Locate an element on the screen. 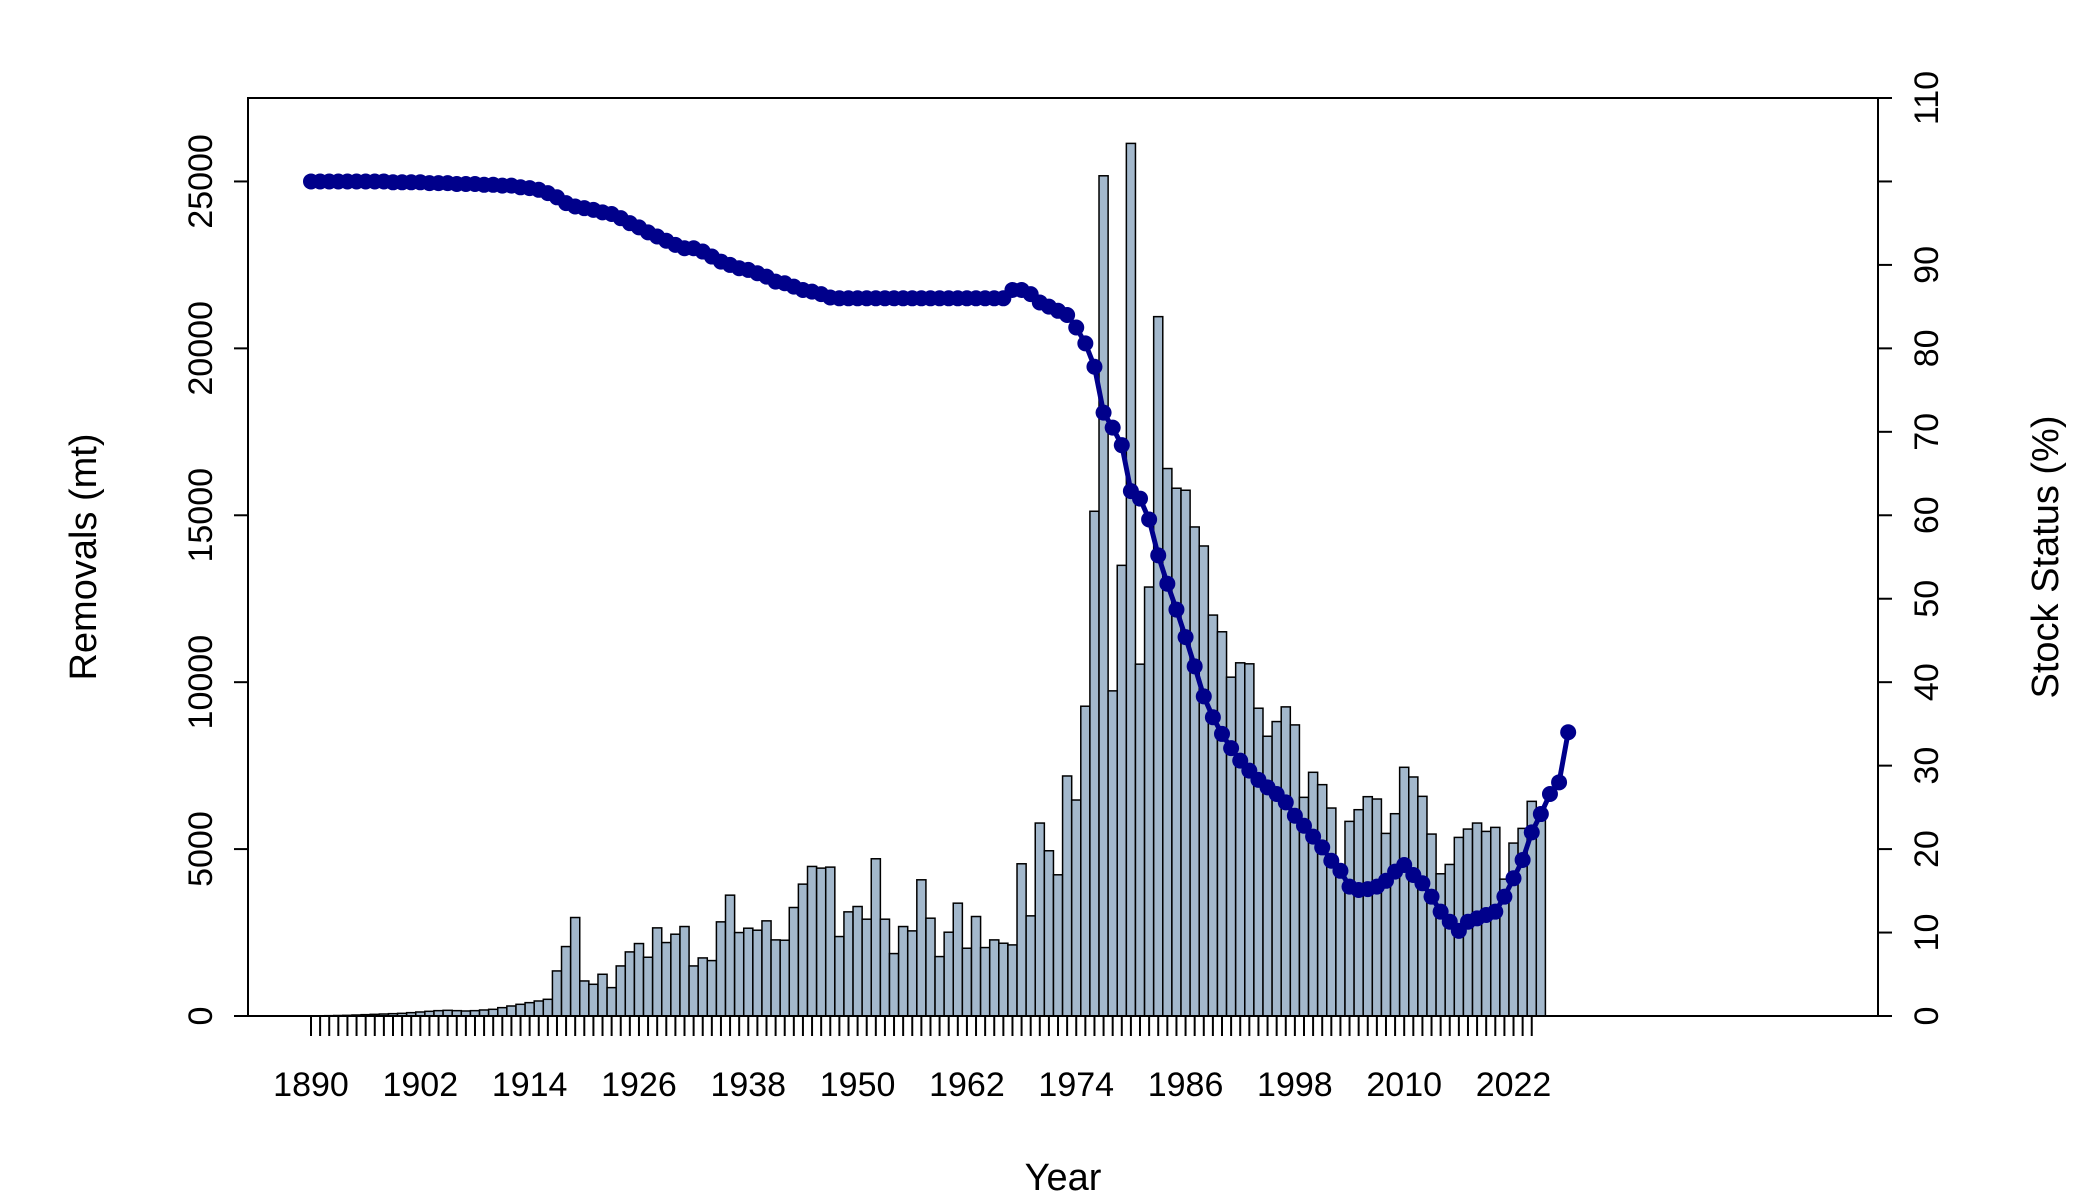 This screenshot has width=2100, height=1200. x-tick-label-1902: 1902 is located at coordinates (420, 1085).